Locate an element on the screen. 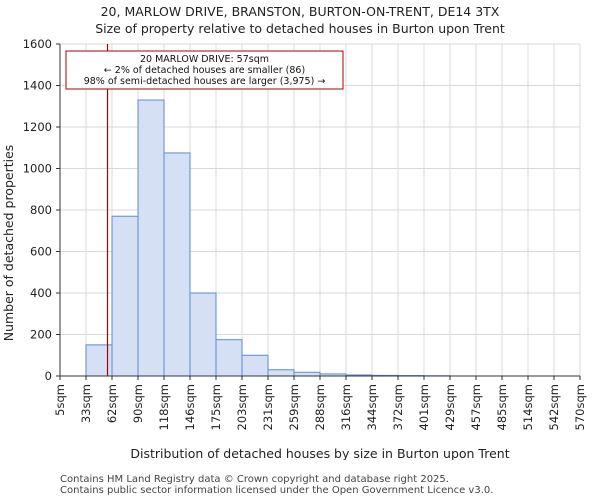 The width and height of the screenshot is (600, 500). y-tick-label: 1600 is located at coordinates (37, 44).